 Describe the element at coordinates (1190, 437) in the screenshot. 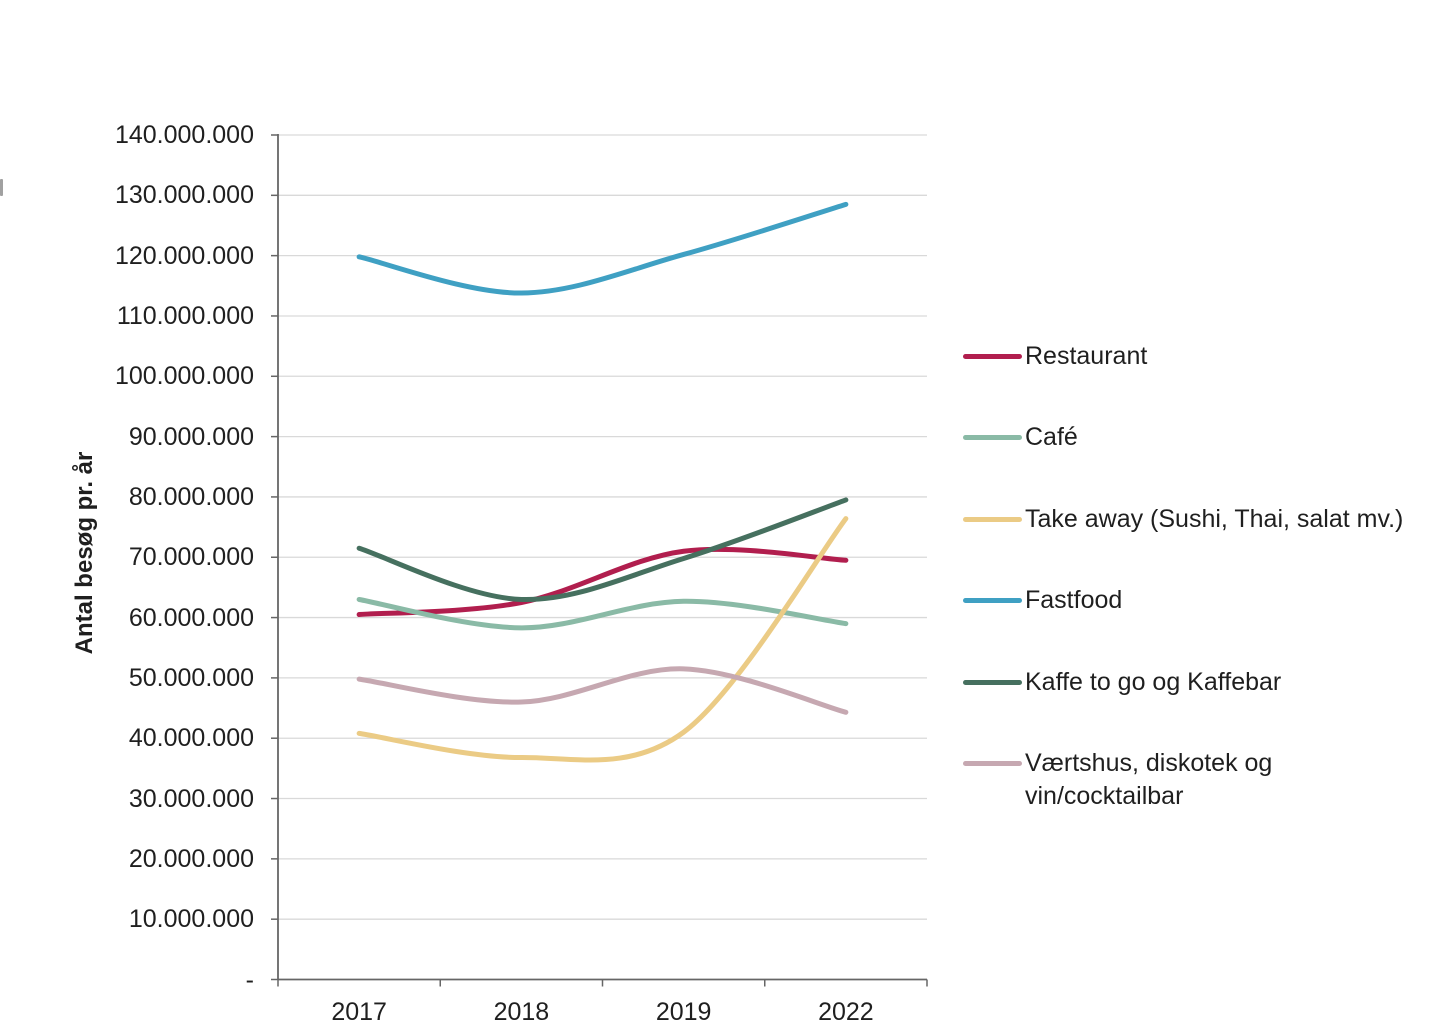

I see `legend-item-caf: Café` at that location.